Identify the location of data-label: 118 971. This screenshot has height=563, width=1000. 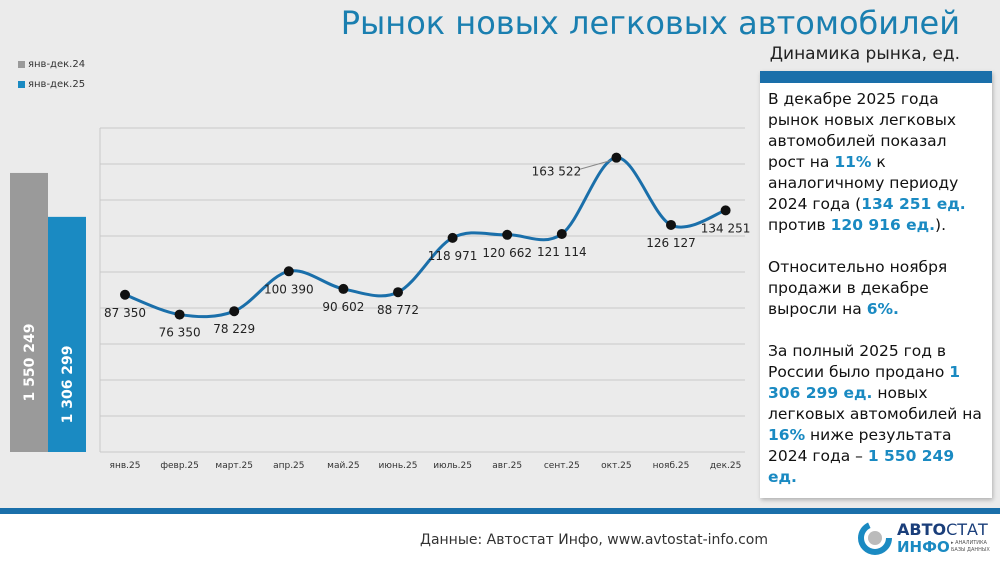
(453, 256).